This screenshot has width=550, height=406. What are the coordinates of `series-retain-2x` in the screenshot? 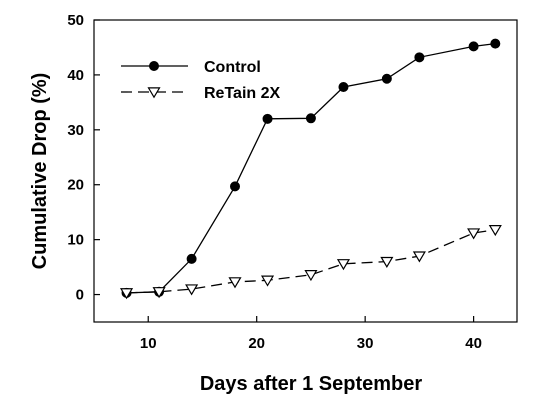 It's located at (310, 262).